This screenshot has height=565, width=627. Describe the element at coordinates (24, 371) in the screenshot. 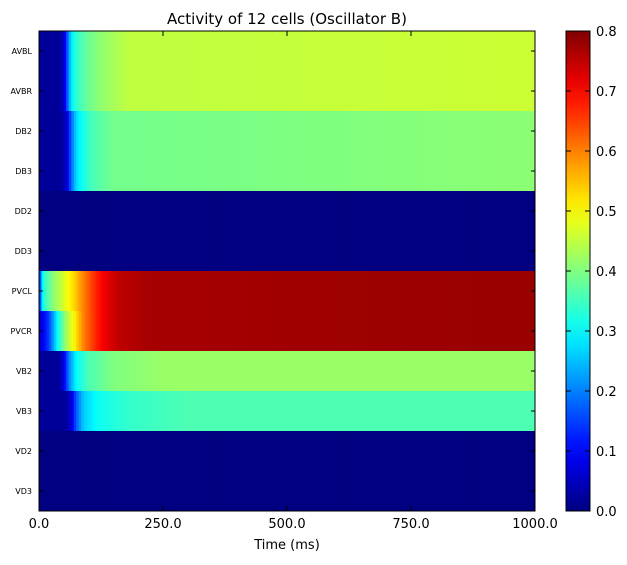

I see `y-tick-label: VB2` at that location.